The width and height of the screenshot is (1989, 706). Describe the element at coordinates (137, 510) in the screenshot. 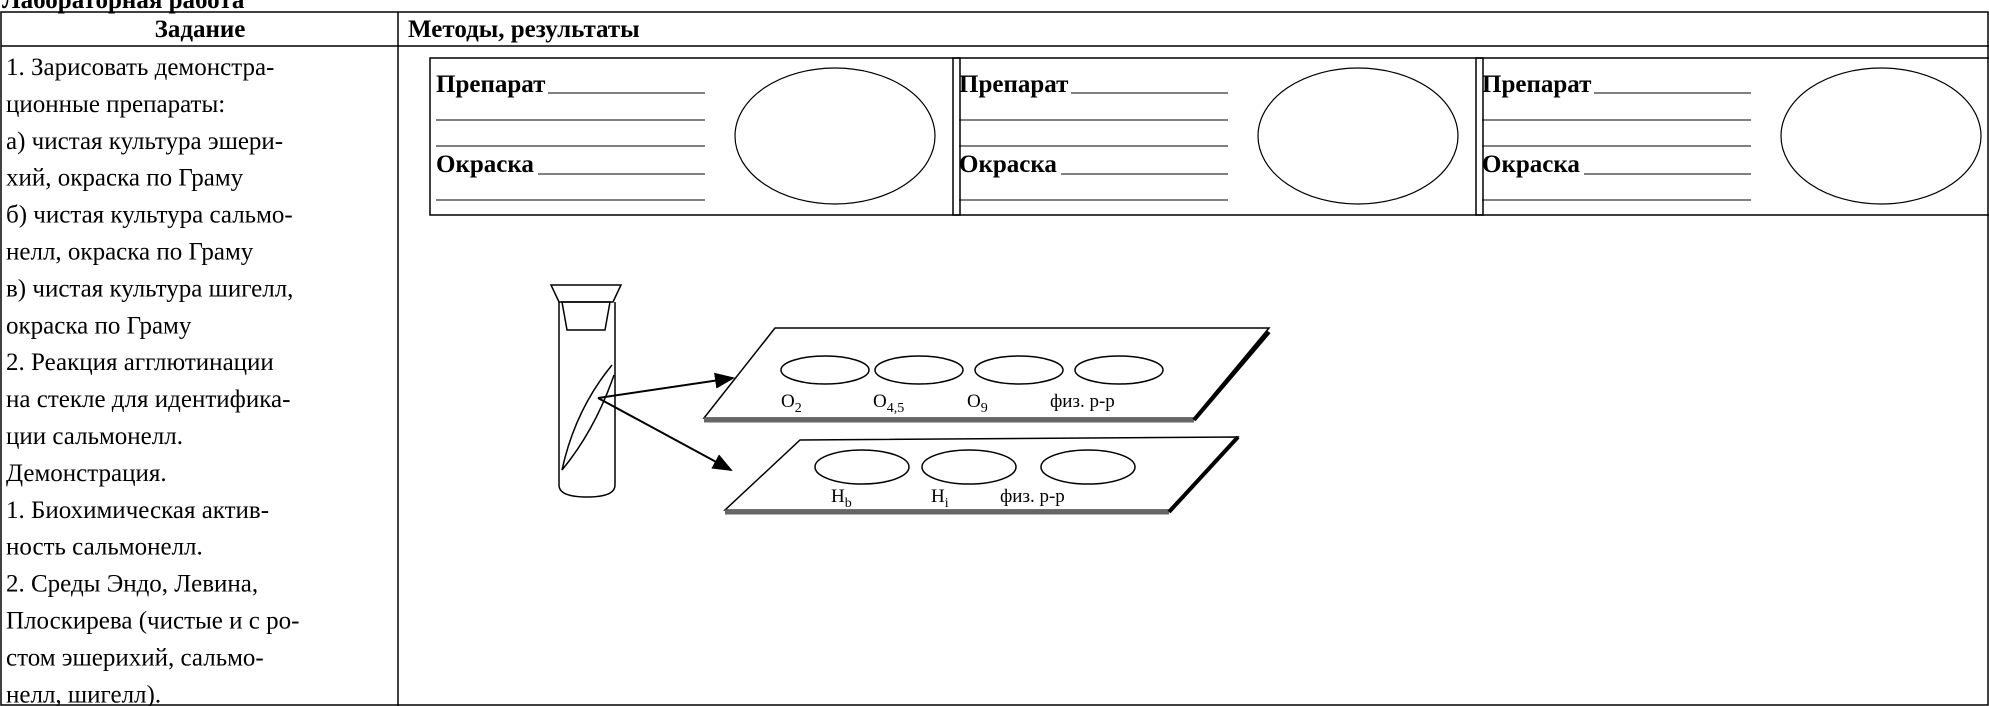

I see `task-line: 1. Биохимическая актив-` at that location.